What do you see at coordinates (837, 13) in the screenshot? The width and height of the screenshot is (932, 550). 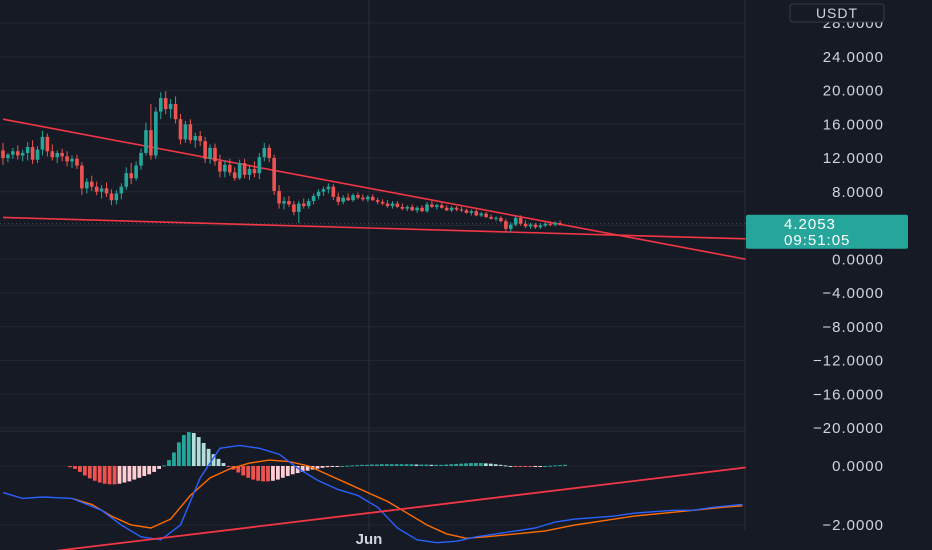 I see `currency-selector: USDT` at bounding box center [837, 13].